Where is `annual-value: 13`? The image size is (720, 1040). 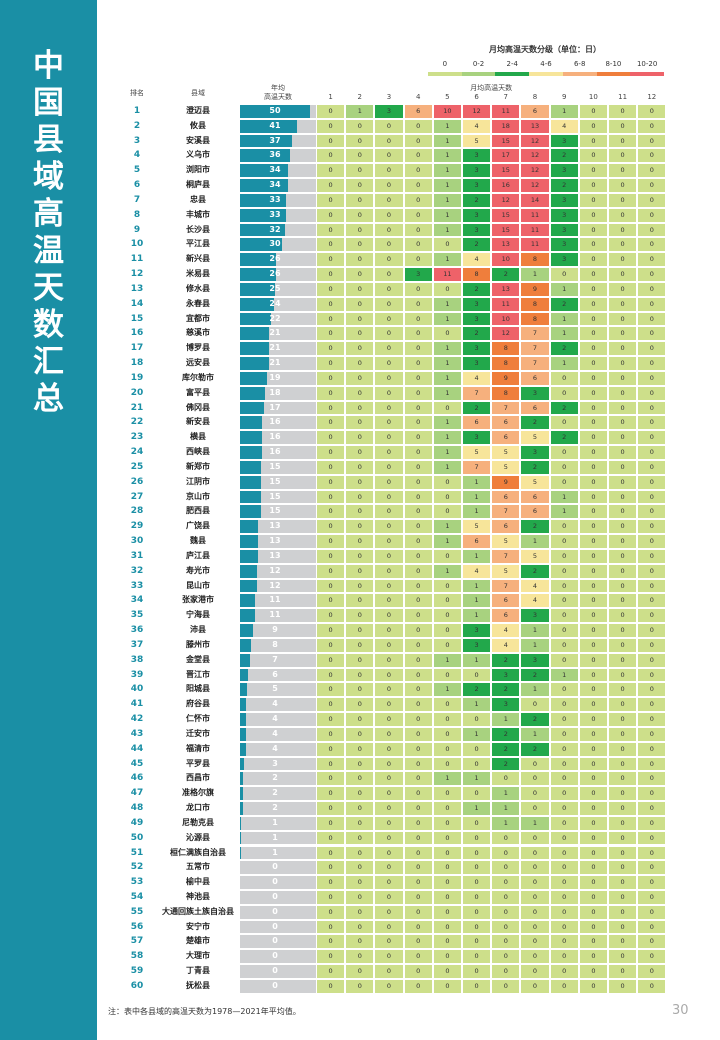
annual-value: 13 is located at coordinates (275, 526).